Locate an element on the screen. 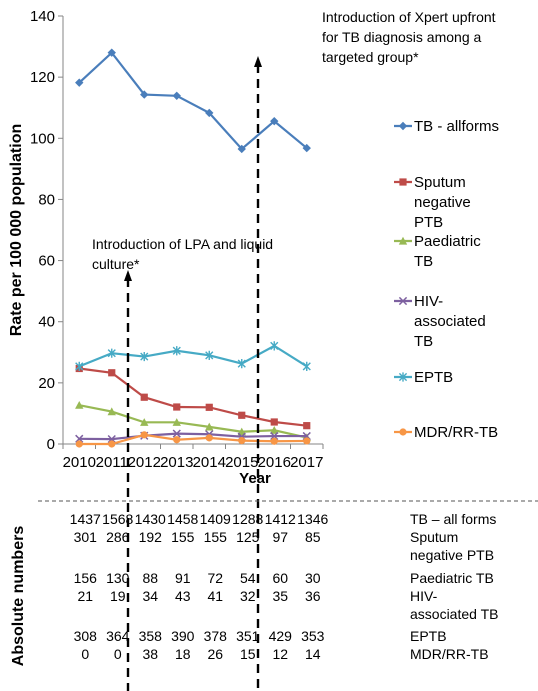 This screenshot has height=691, width=538. table-cell: 15 is located at coordinates (248, 654).